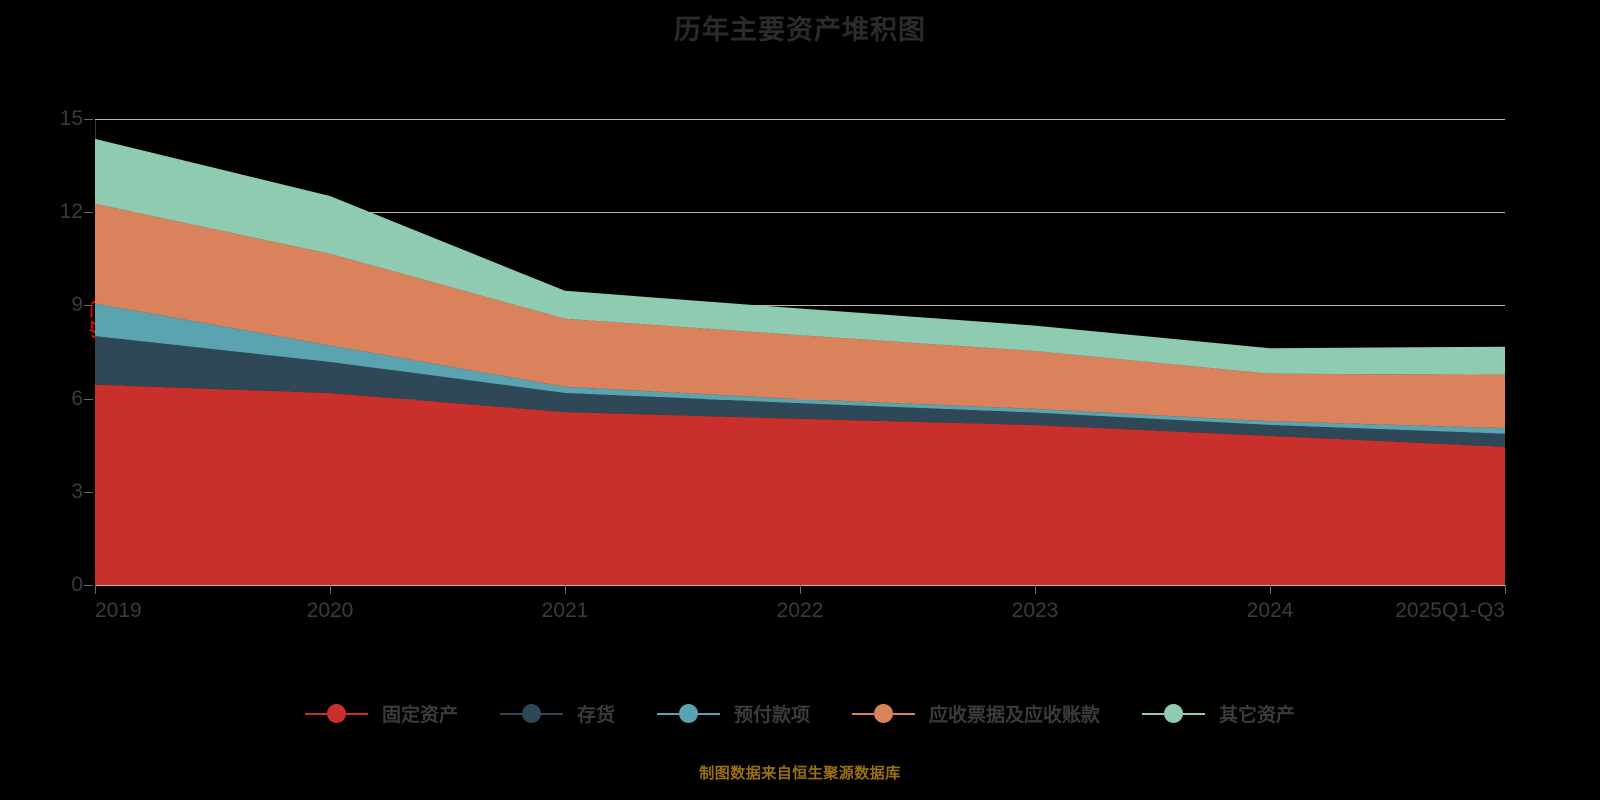 The width and height of the screenshot is (1600, 800). Describe the element at coordinates (71, 212) in the screenshot. I see `y-axis-tick-label: 12` at that location.